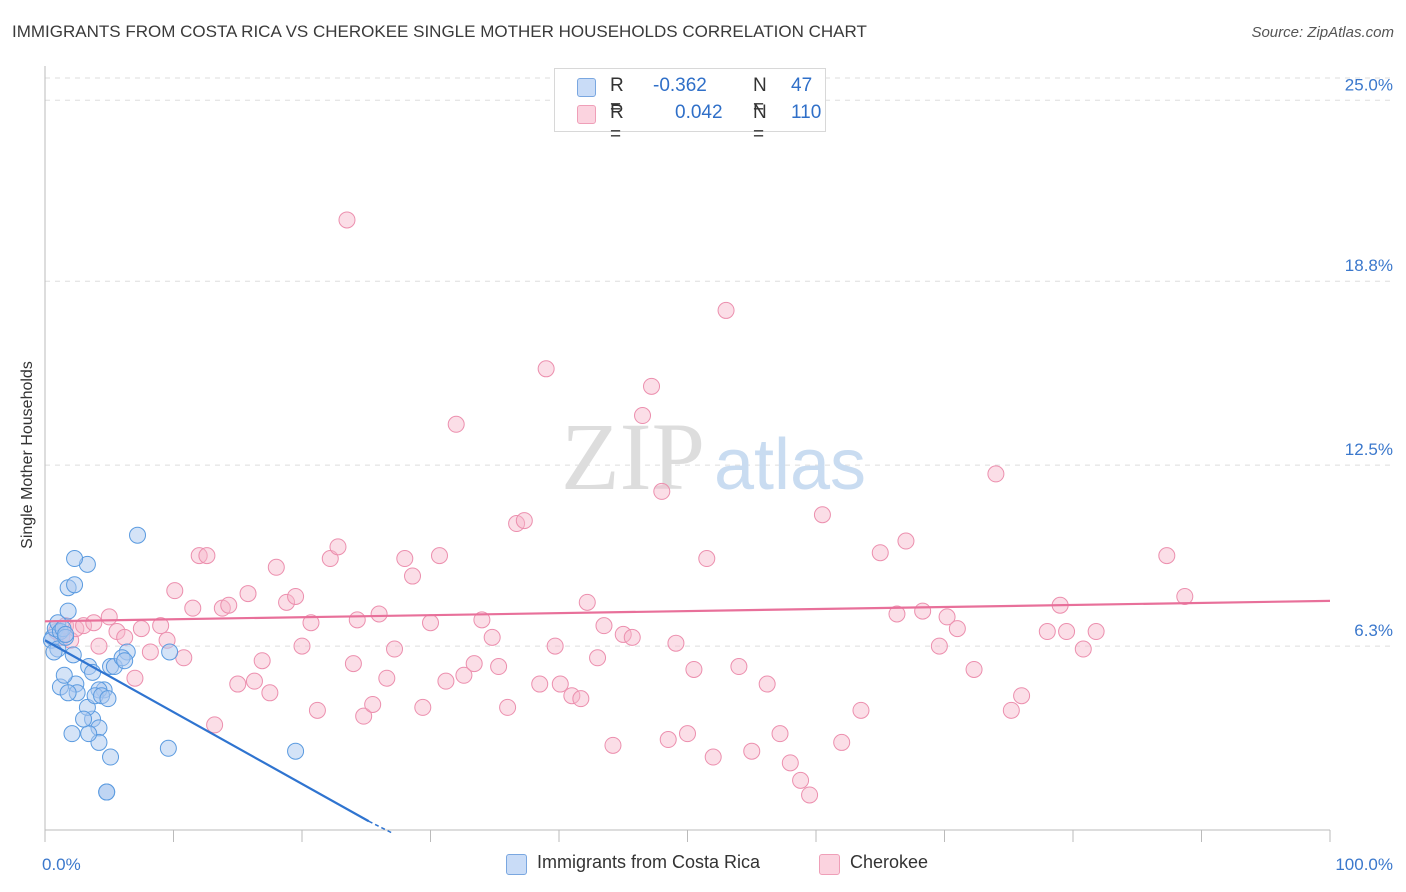 The height and width of the screenshot is (892, 1406). Describe the element at coordinates (687, 611) in the screenshot. I see `cherokee-trend-line` at that location.